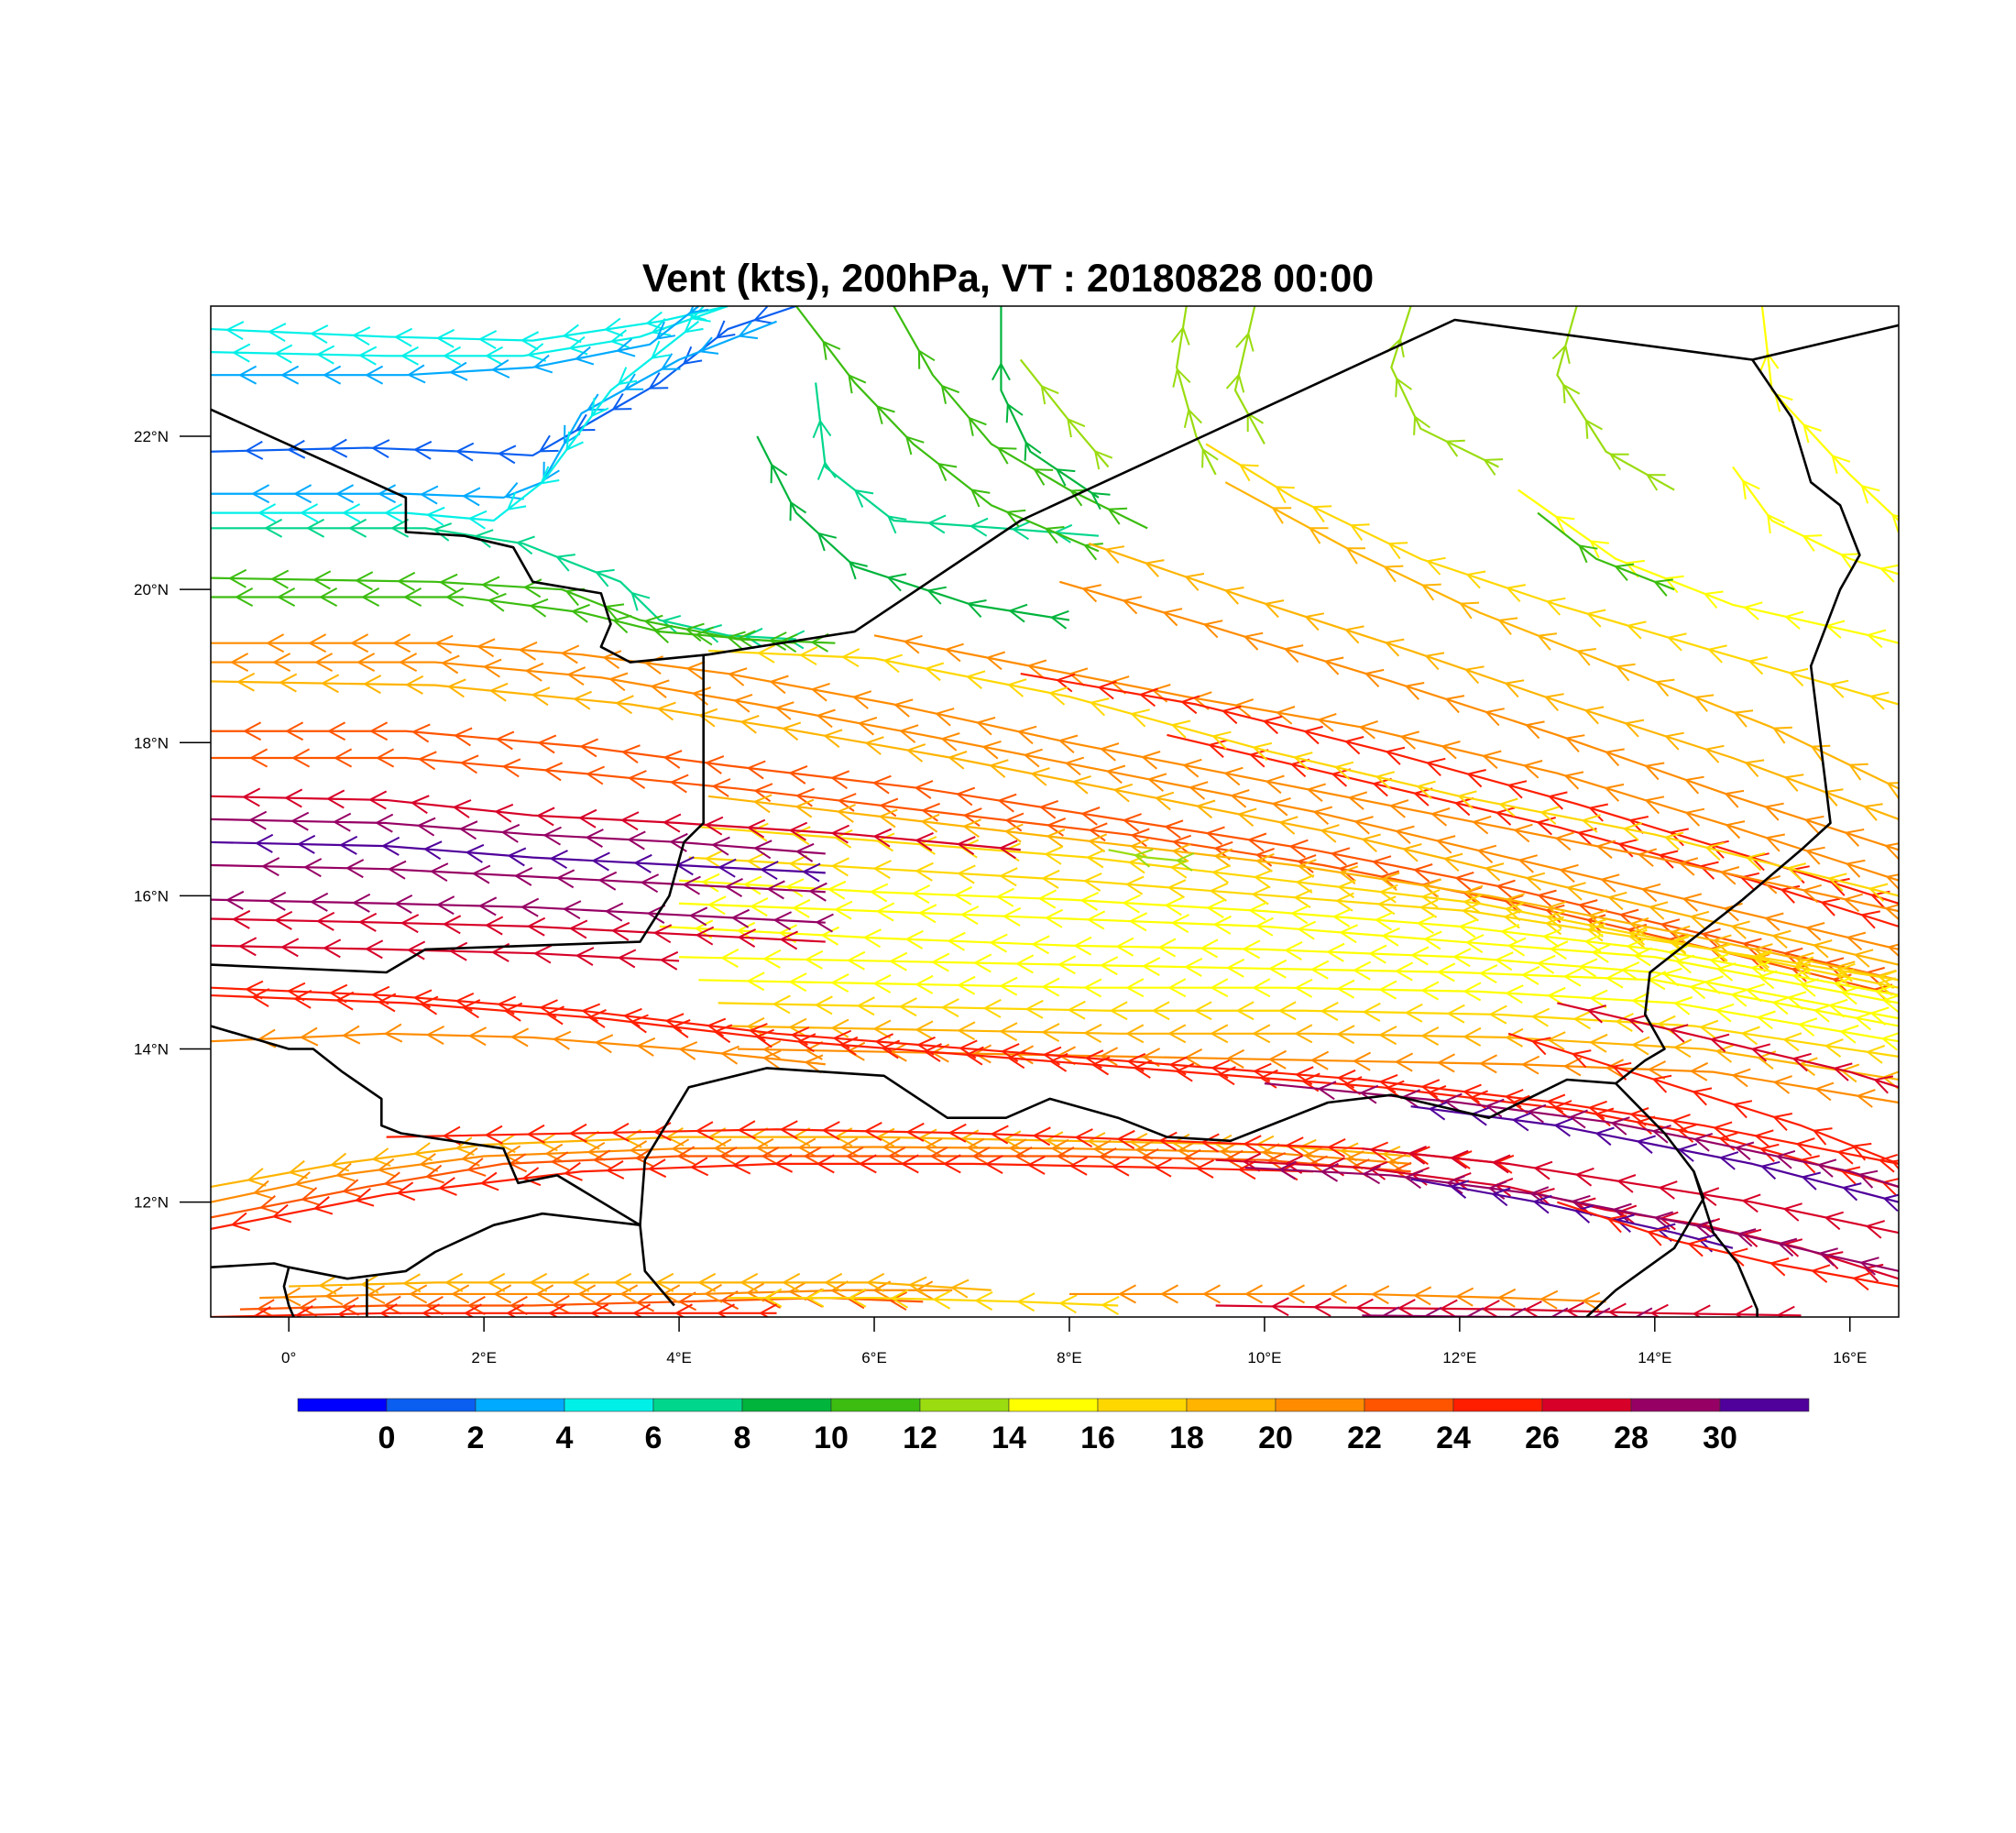  Describe the element at coordinates (1264, 1358) in the screenshot. I see `lon-tick-label: 10°E` at that location.